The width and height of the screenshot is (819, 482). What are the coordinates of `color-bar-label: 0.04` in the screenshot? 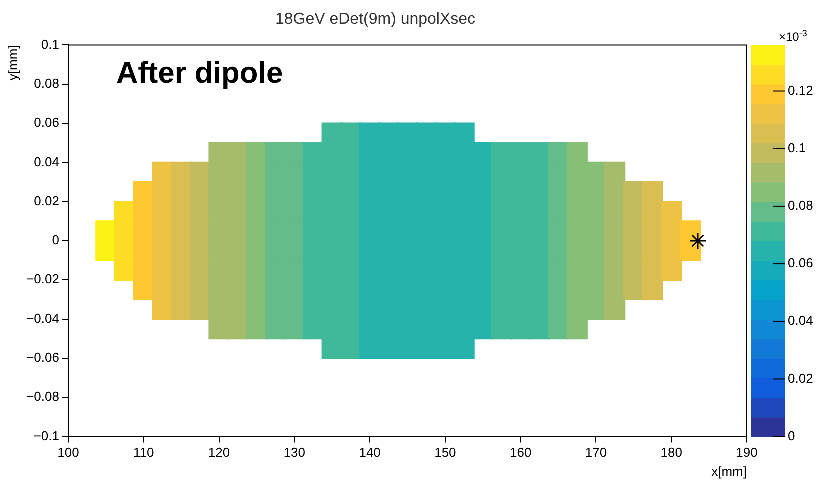 It's located at (801, 320).